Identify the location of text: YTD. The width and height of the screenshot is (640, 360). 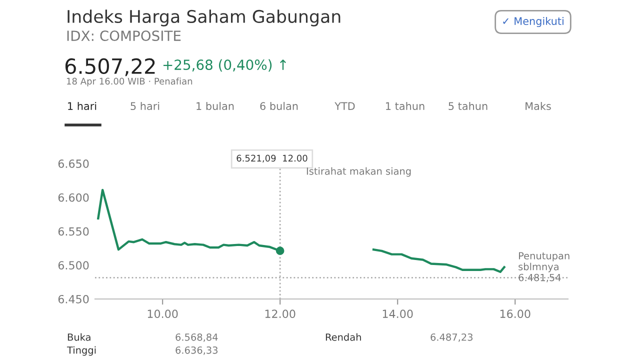
(344, 106).